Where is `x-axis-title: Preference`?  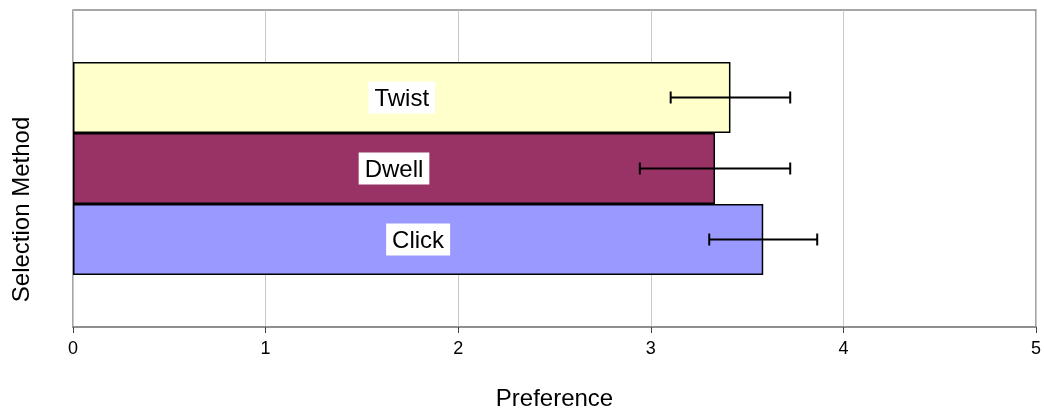 x-axis-title: Preference is located at coordinates (554, 397).